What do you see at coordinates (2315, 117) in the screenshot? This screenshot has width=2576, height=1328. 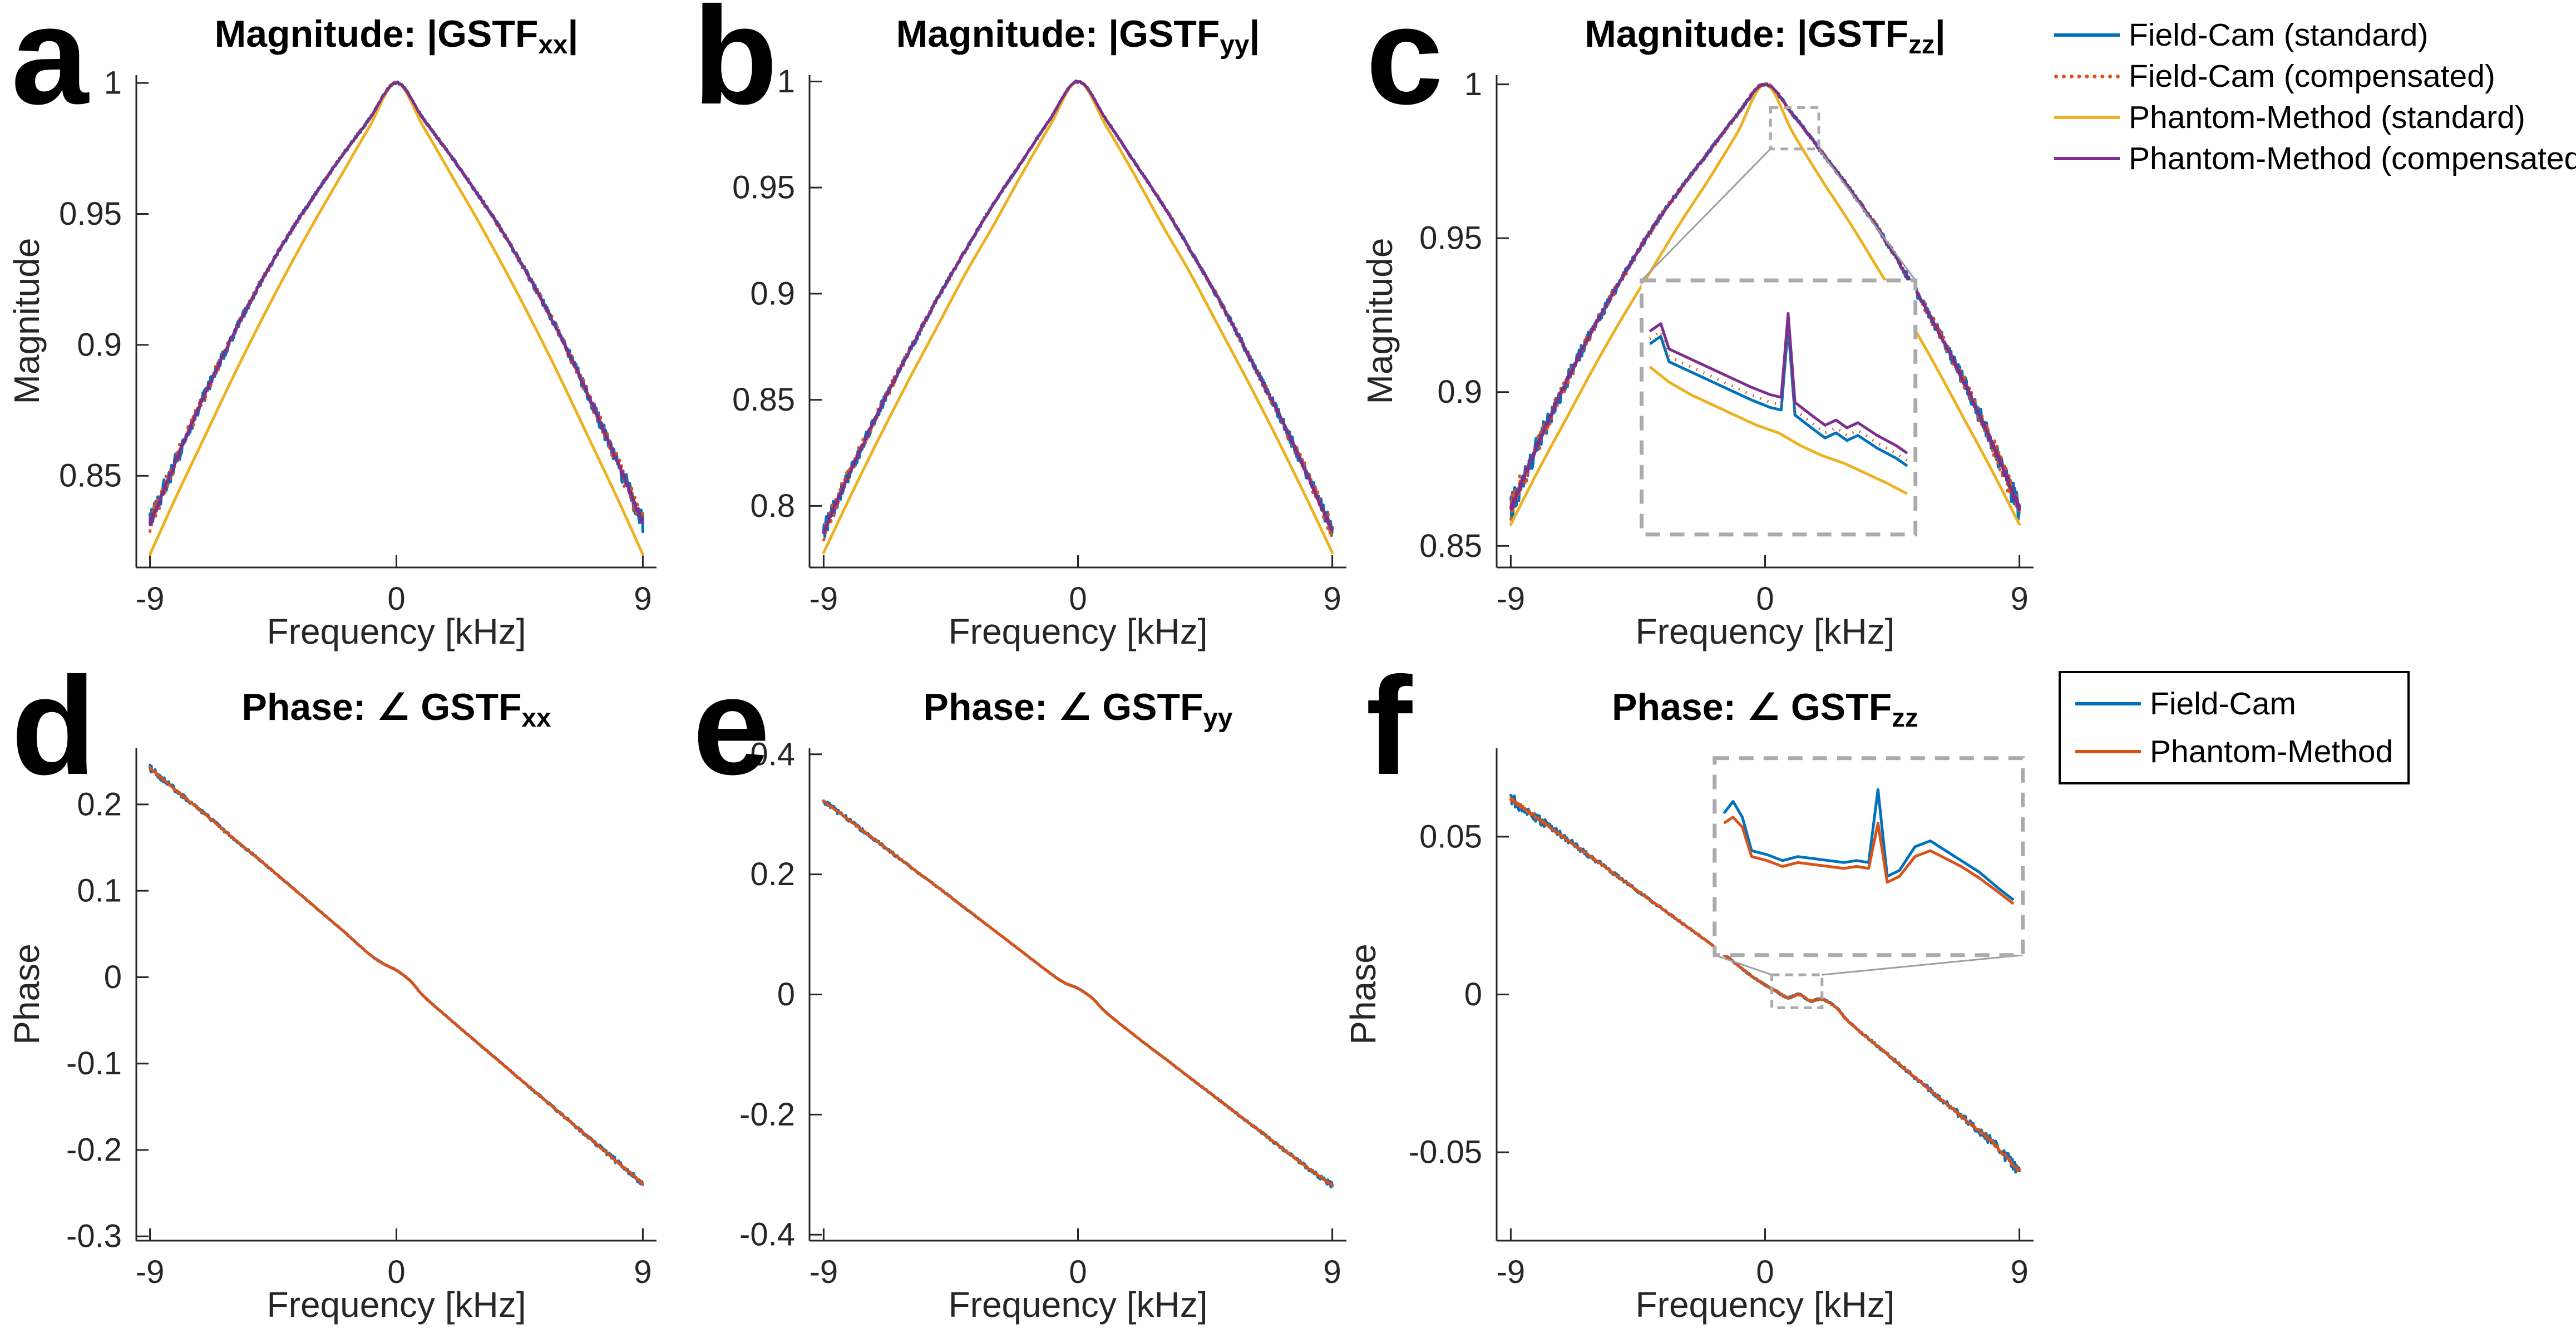 I see `legend-entry: Phantom-Method (standard)` at bounding box center [2315, 117].